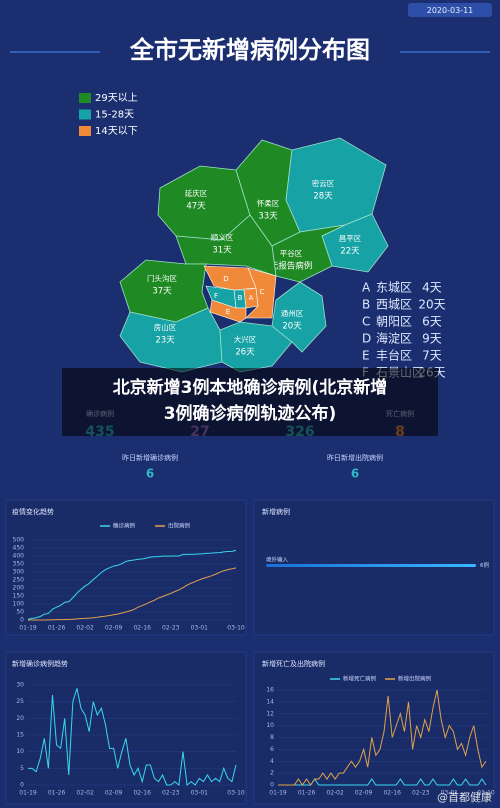 Image resolution: width=500 pixels, height=808 pixels. What do you see at coordinates (20, 685) in the screenshot?
I see `y-tick-label: 30` at bounding box center [20, 685].